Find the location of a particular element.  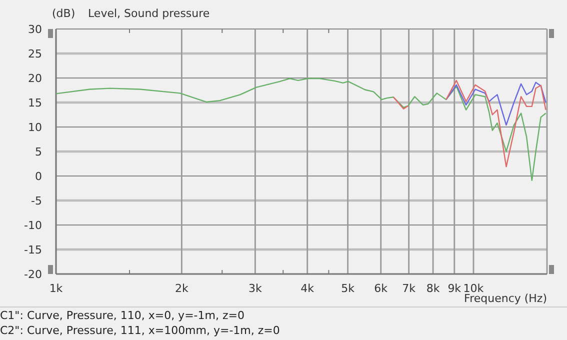

y-tick-label: 30 is located at coordinates (35, 29).